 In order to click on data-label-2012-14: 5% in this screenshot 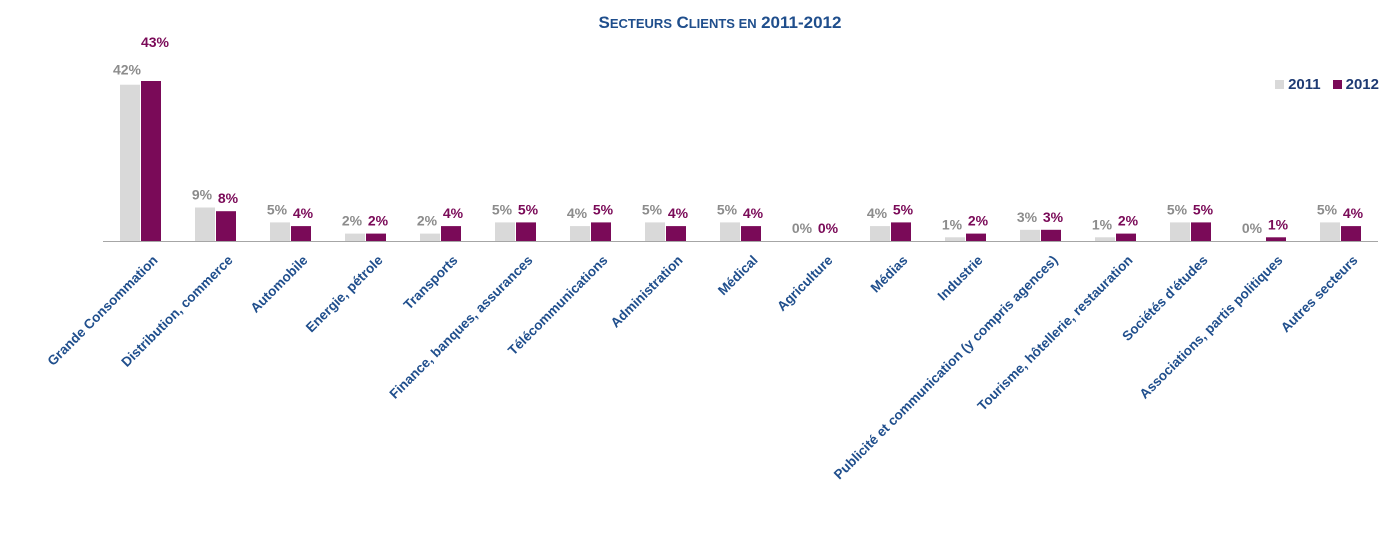, I will do `click(1203, 209)`.